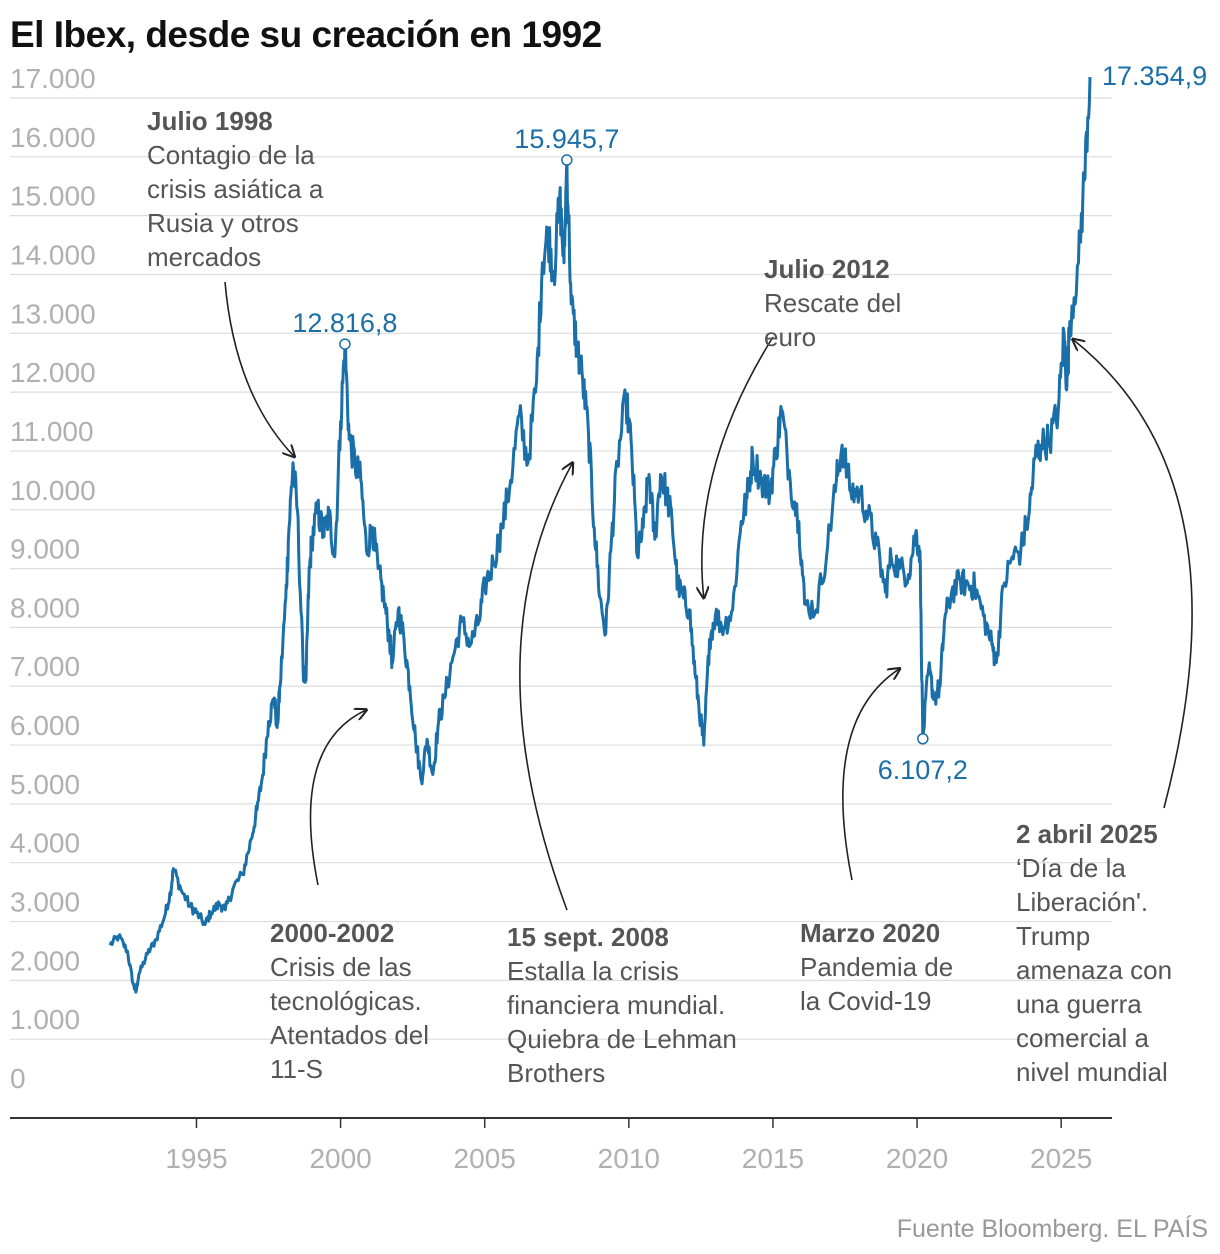  What do you see at coordinates (588, 937) in the screenshot?
I see `annotation-title: 15 sept. 2008` at bounding box center [588, 937].